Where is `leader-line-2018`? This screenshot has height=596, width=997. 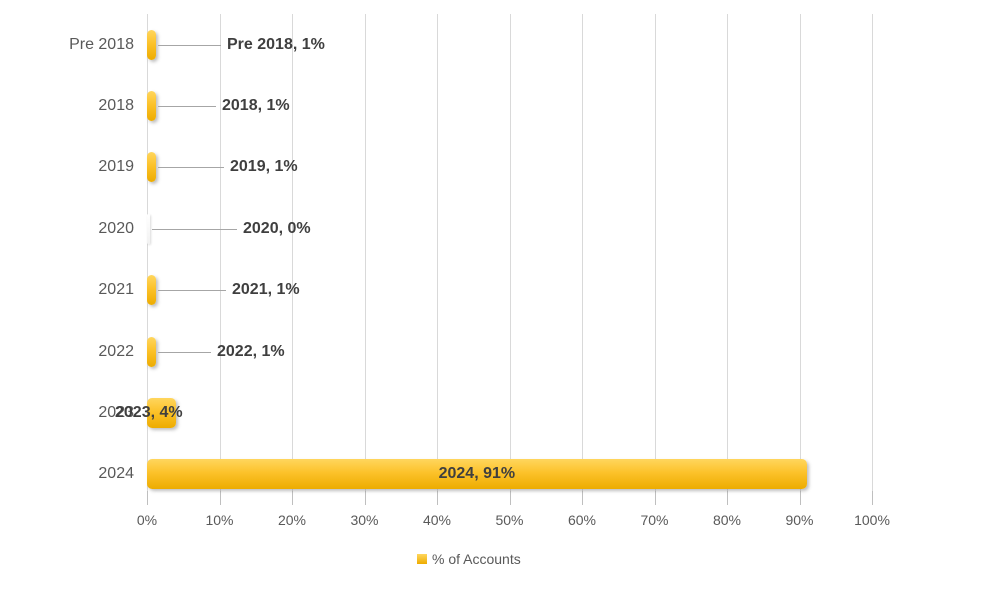 leader-line-2018 is located at coordinates (187, 106).